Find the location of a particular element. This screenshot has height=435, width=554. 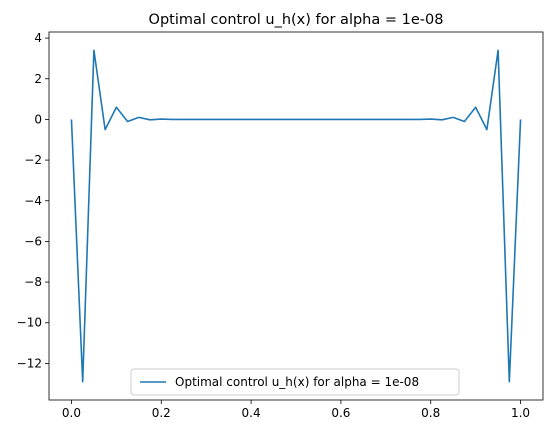

y-tick-label: −8 is located at coordinates (33, 282).